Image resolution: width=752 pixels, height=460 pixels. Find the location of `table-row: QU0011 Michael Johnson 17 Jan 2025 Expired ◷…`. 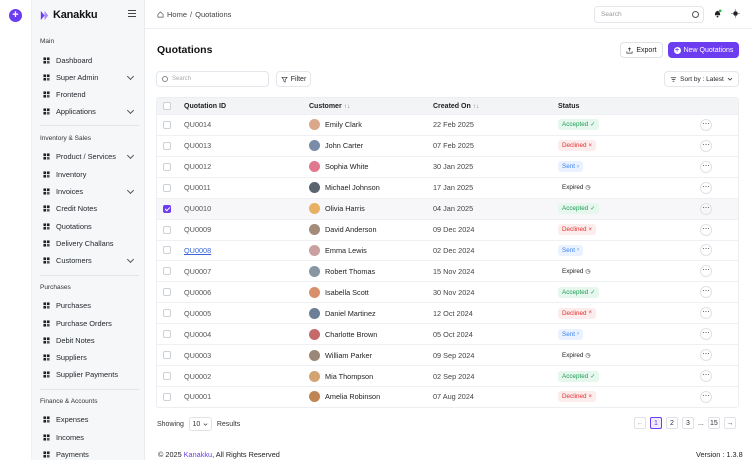

table-row: QU0011 Michael Johnson 17 Jan 2025 Expired ◷… is located at coordinates (447, 187).